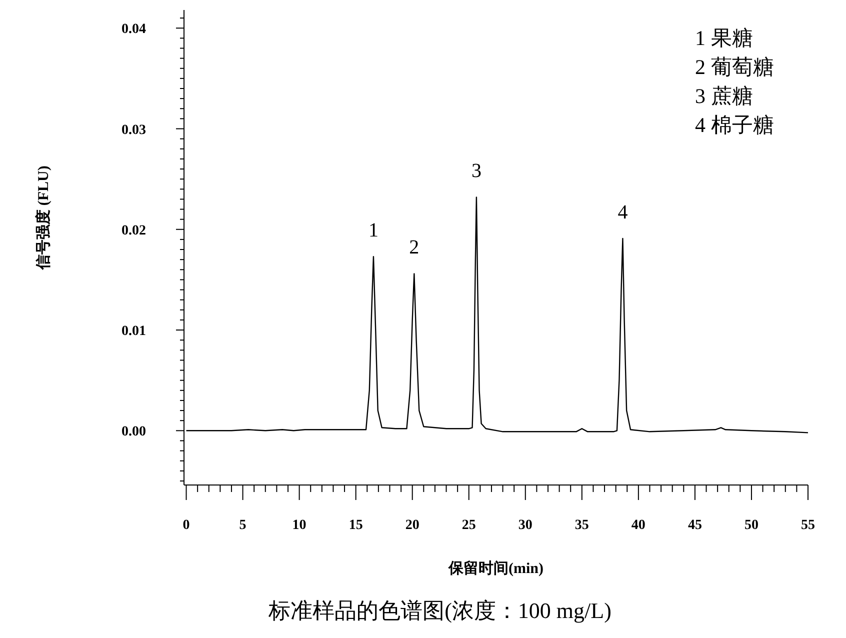 This screenshot has width=846, height=638. What do you see at coordinates (623, 212) in the screenshot?
I see `annotation: 4` at bounding box center [623, 212].